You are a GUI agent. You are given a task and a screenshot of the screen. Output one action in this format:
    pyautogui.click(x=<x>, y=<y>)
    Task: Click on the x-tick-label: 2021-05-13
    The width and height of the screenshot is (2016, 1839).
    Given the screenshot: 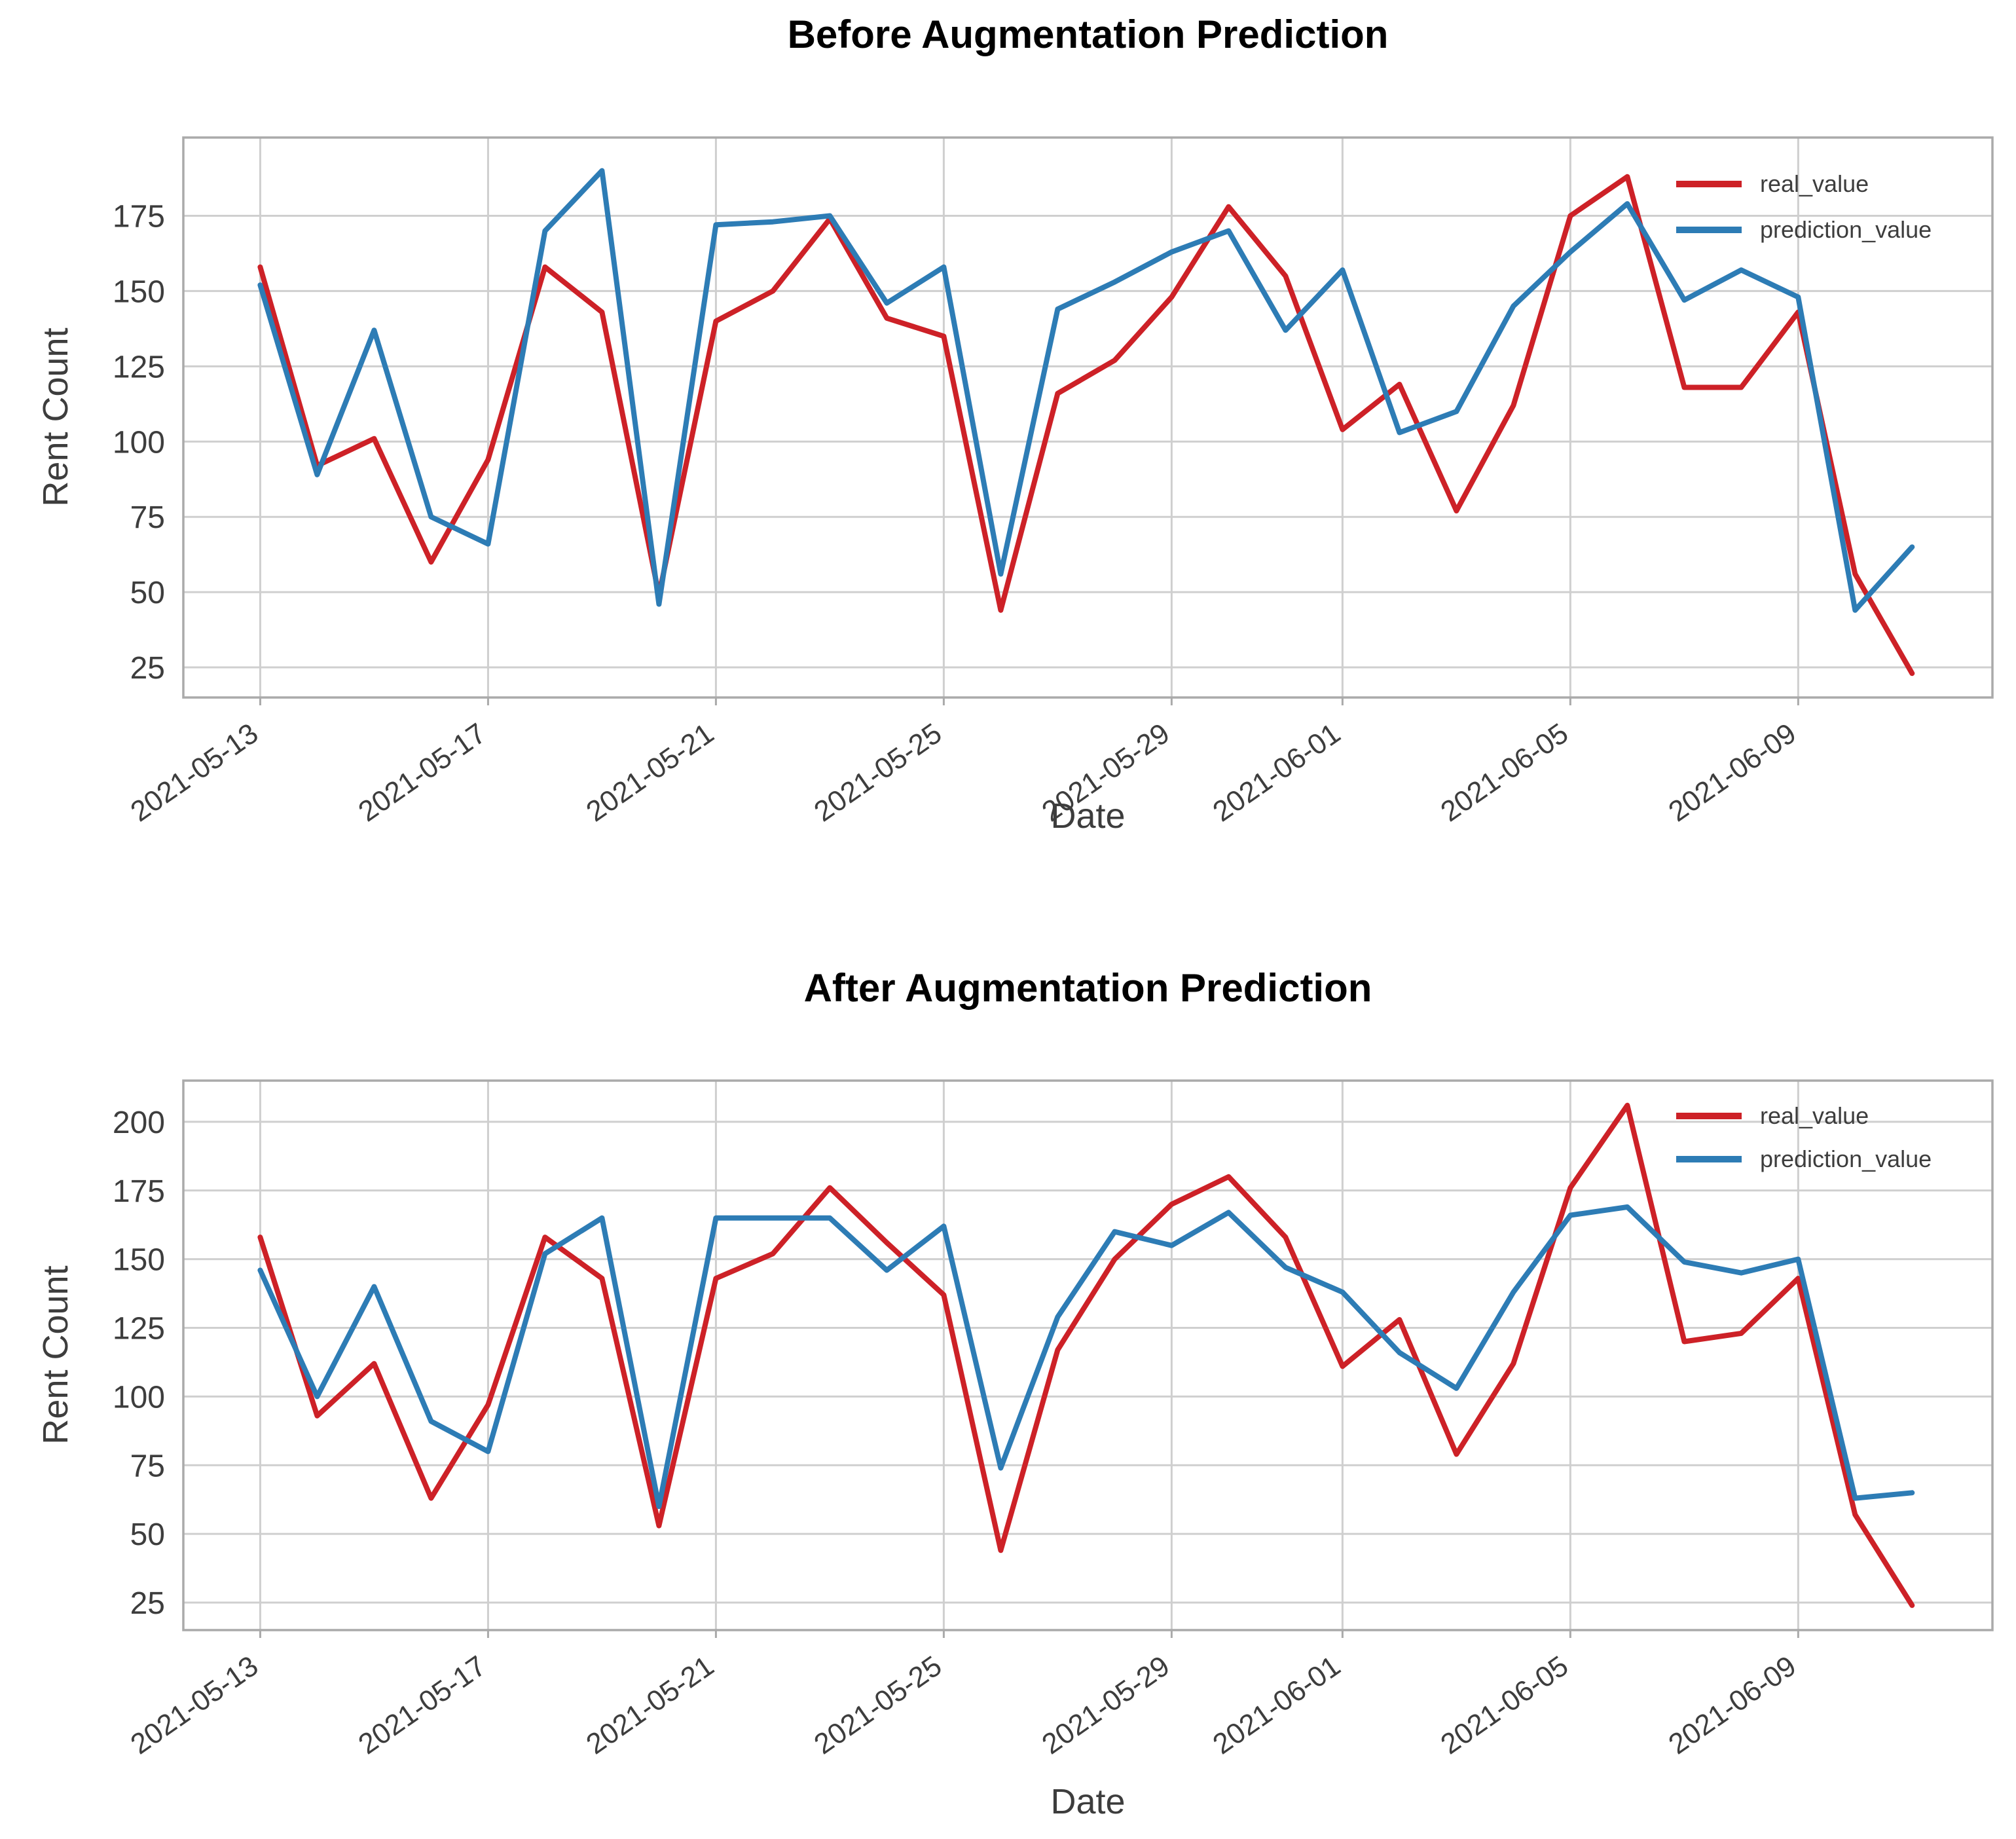 What is the action you would take?
    pyautogui.click(x=194, y=1705)
    